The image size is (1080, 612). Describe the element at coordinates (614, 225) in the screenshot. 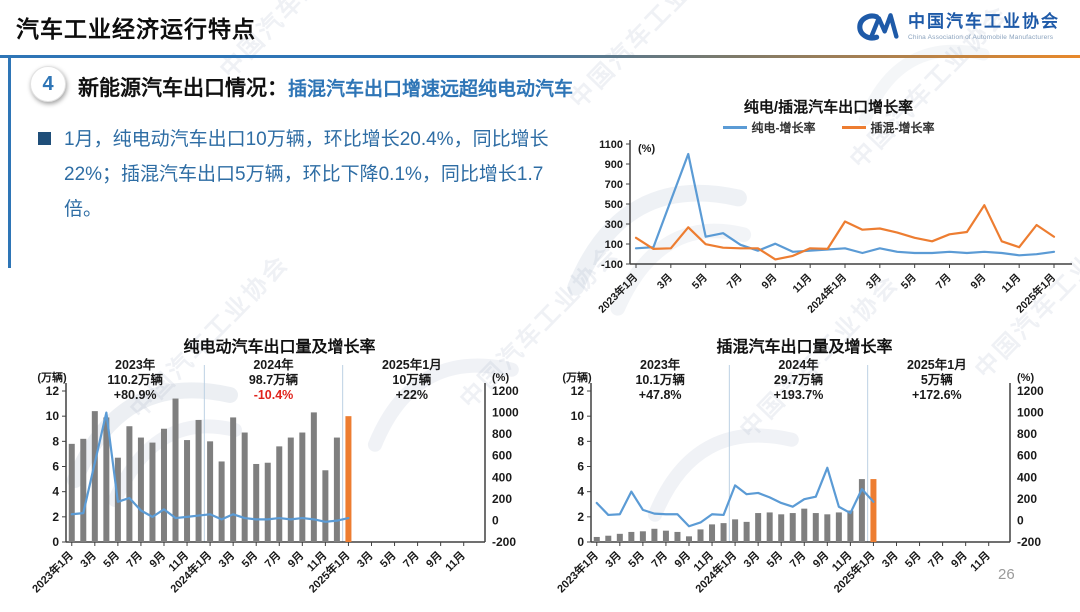

I see `svg-text: 300` at that location.